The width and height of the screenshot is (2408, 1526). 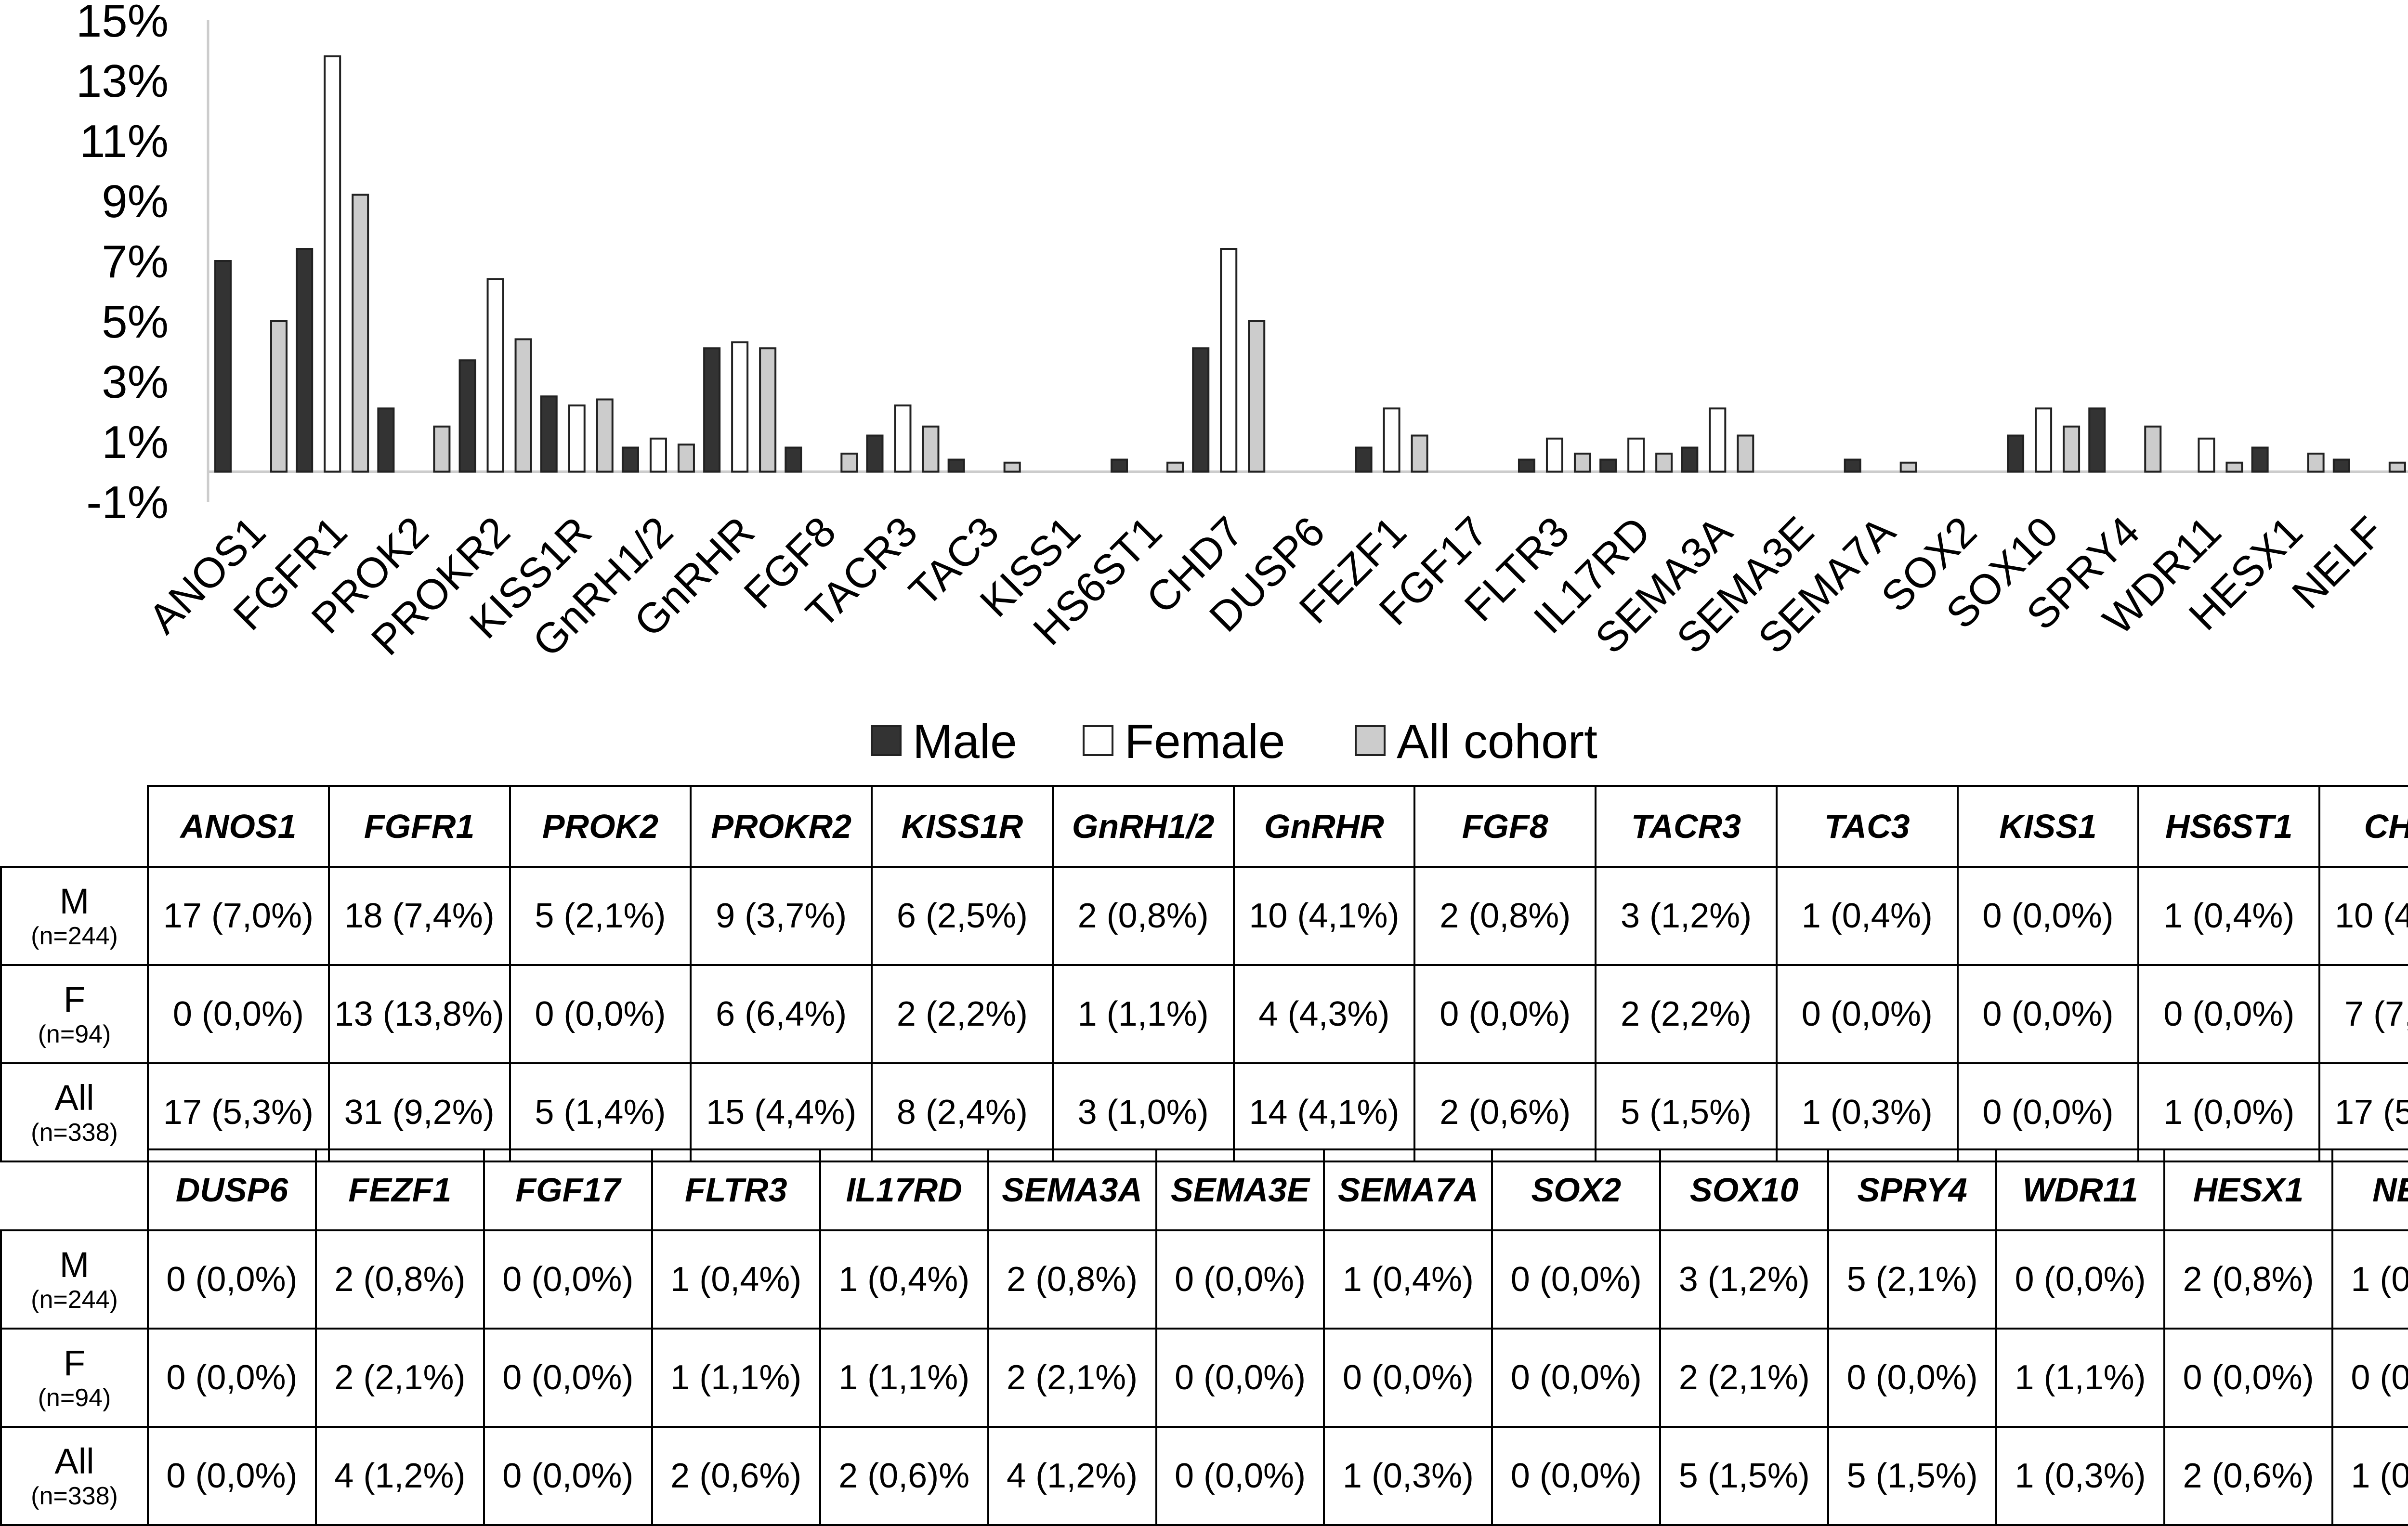 I want to click on table-cell: 1 (1,1%), so click(x=1143, y=1014).